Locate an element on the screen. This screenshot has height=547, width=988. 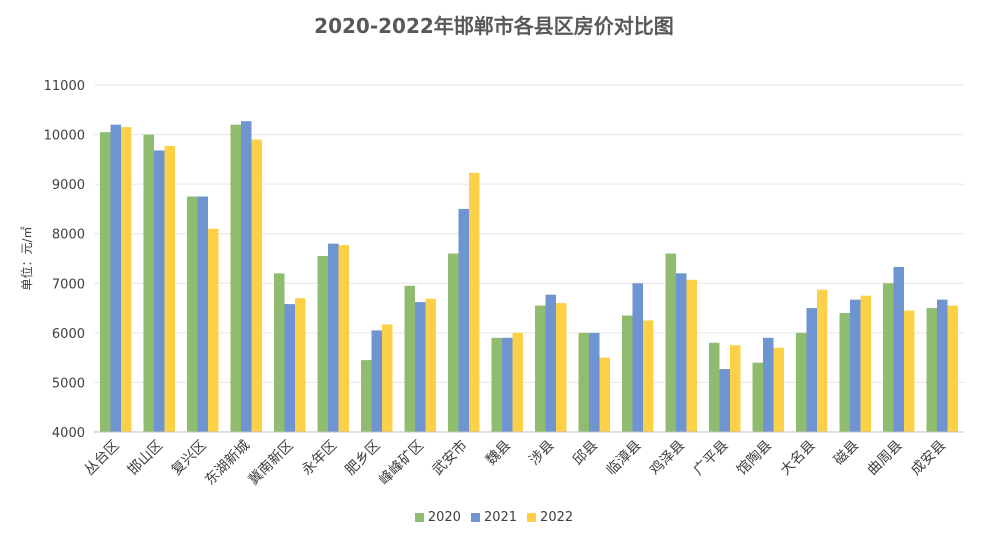
x-tick-label: 东湖新城 is located at coordinates (227, 463).